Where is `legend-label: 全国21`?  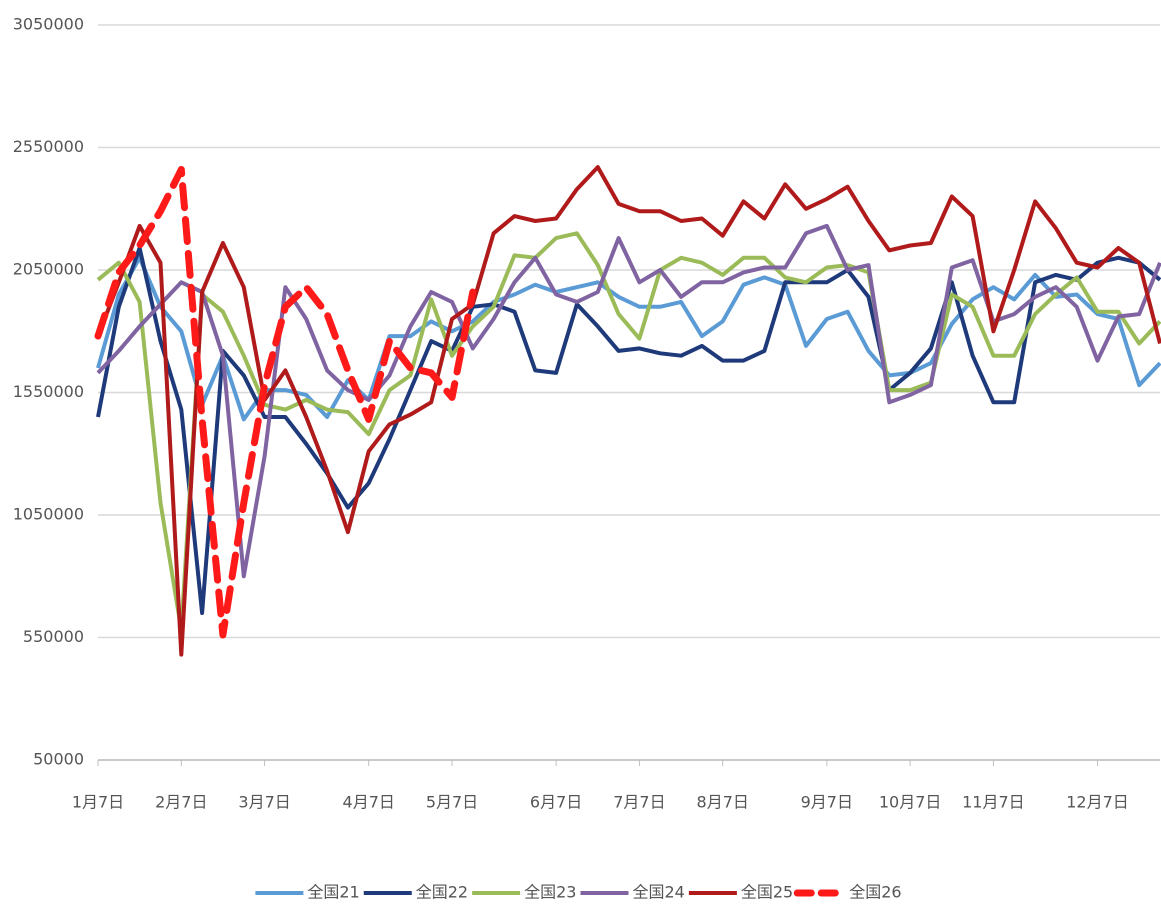 legend-label: 全国21 is located at coordinates (333, 892).